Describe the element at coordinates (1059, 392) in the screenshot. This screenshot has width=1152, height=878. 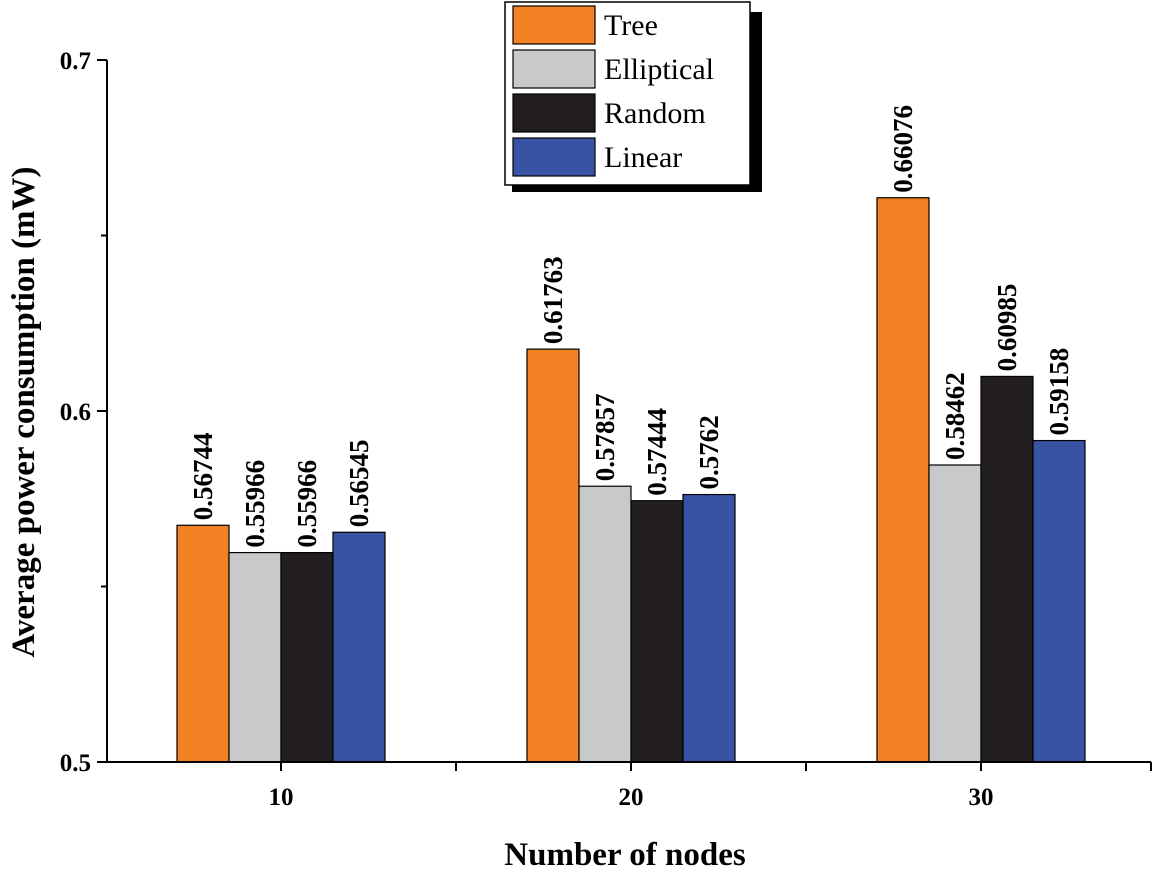
I see `data-label-linear-30: 0.59158` at that location.